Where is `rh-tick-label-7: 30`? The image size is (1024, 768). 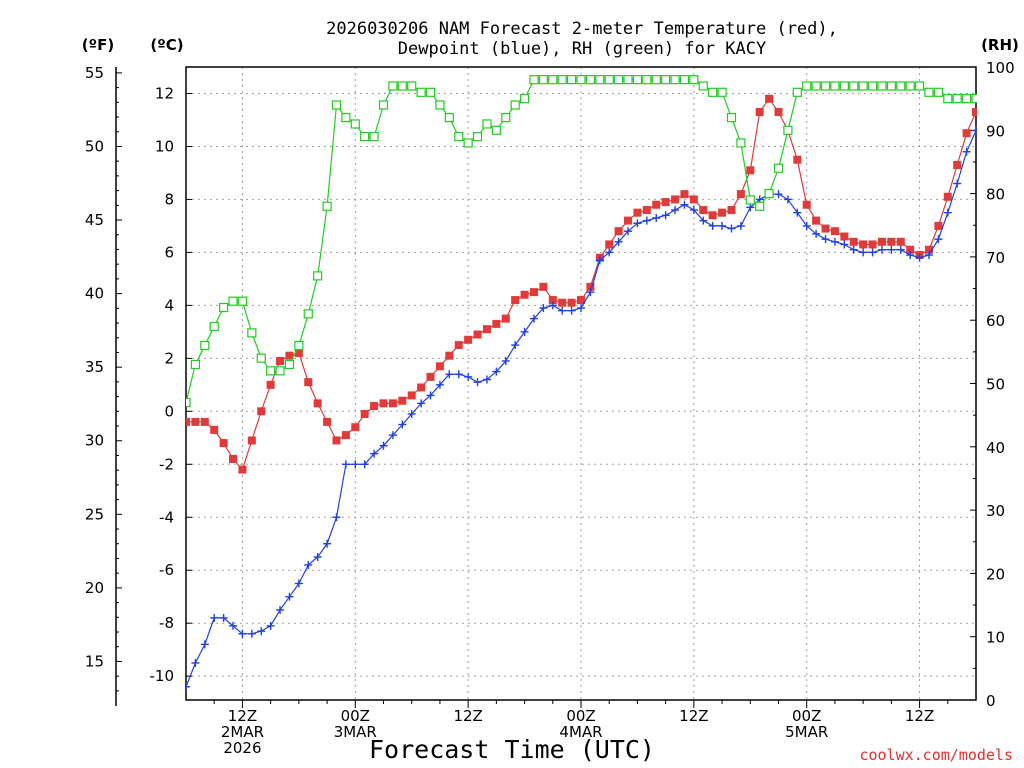
rh-tick-label-7: 30 is located at coordinates (995, 511).